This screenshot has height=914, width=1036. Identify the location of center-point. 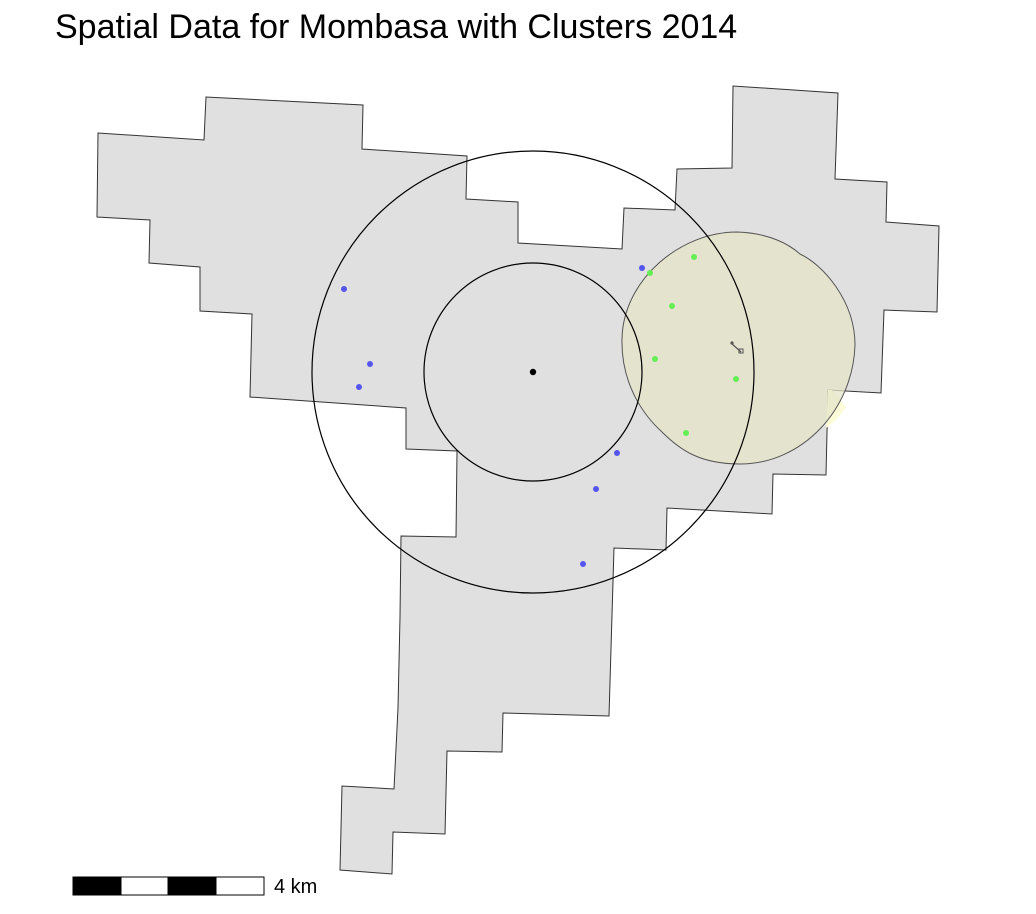
(533, 372).